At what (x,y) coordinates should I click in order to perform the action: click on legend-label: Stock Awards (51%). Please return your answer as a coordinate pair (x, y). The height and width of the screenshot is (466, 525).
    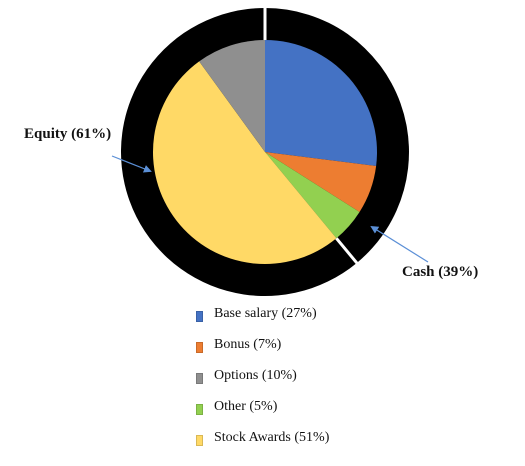
    Looking at the image, I should click on (272, 437).